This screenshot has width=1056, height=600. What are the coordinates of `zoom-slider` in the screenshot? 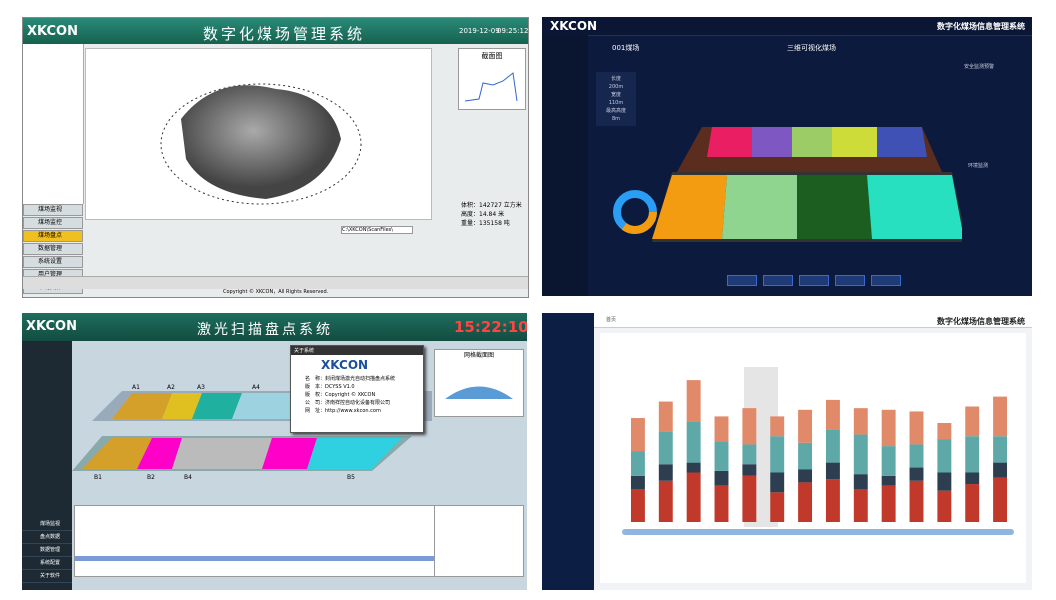 It's located at (818, 532).